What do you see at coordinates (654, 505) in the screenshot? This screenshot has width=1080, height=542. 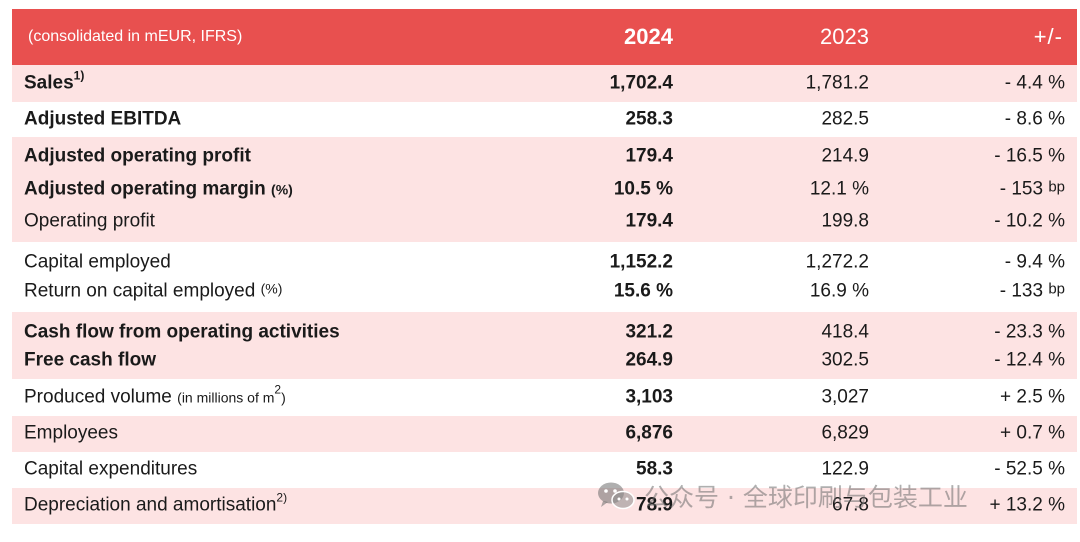 I see `cell-2024: 78.9` at bounding box center [654, 505].